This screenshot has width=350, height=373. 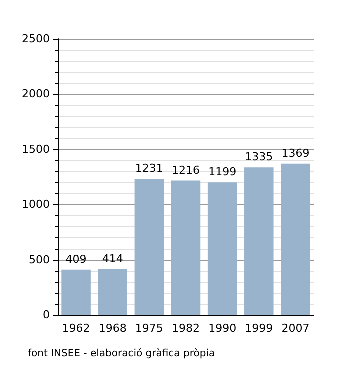 What do you see at coordinates (76, 328) in the screenshot?
I see `x-tick-label: 1962` at bounding box center [76, 328].